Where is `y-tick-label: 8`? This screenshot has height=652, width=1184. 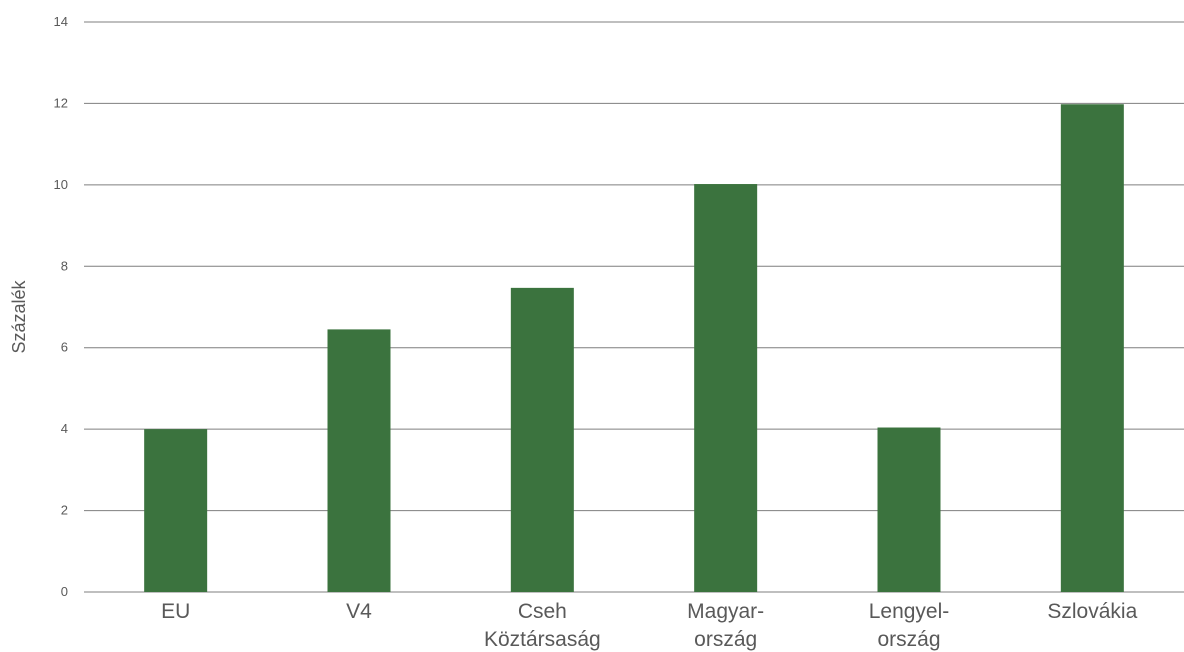
y-tick-label: 8 is located at coordinates (64, 265).